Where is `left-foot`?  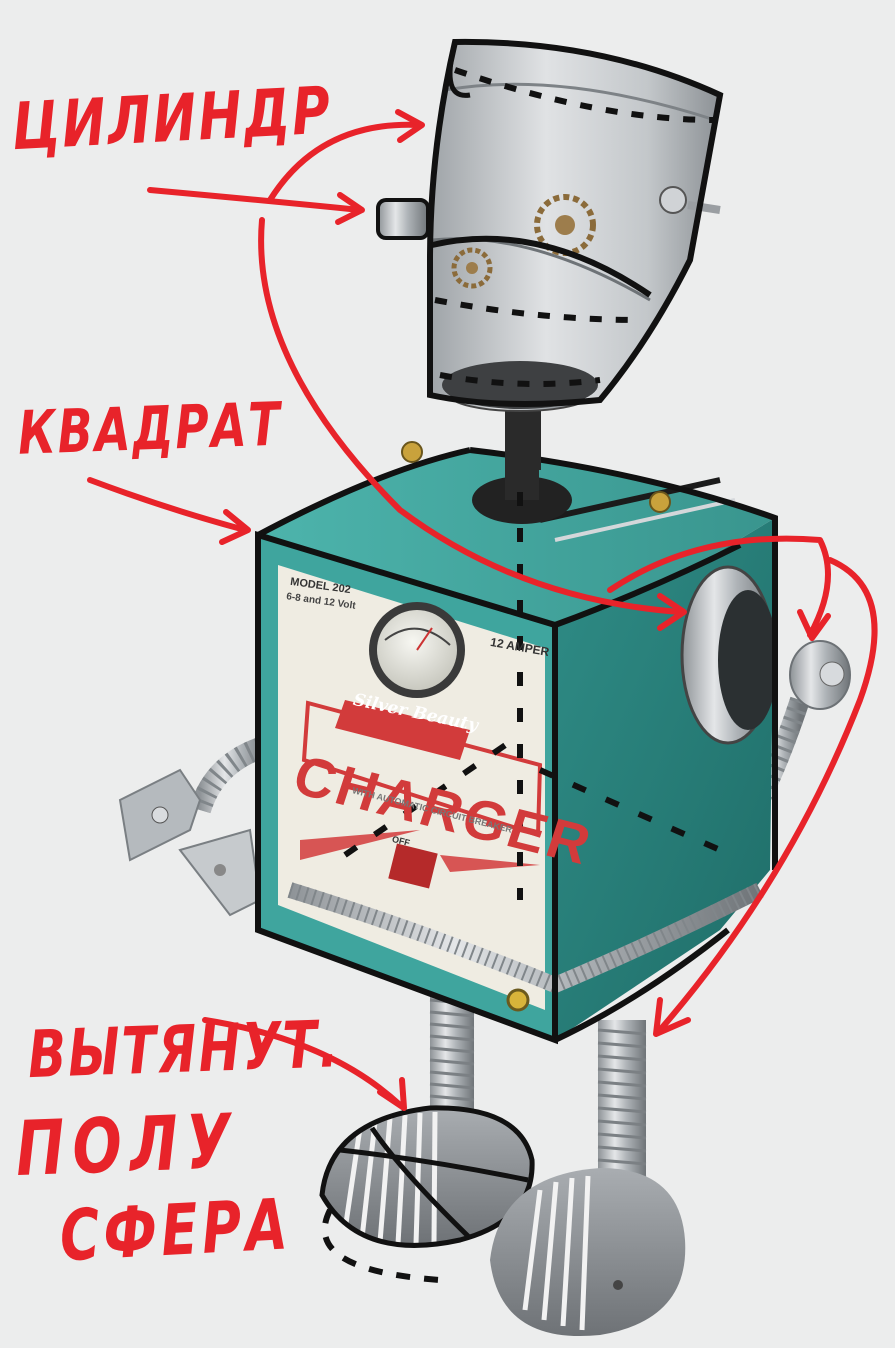 left-foot is located at coordinates (427, 1194).